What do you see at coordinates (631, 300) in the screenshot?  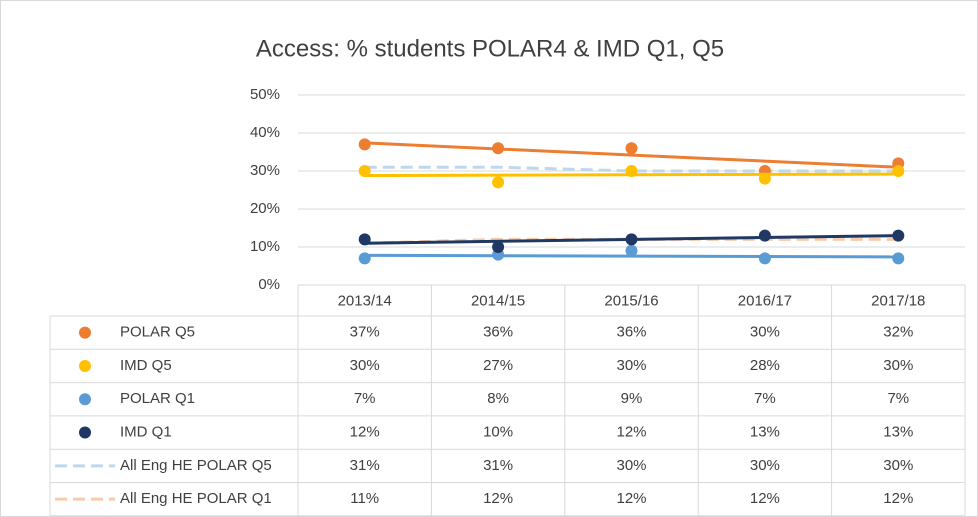 I see `x-tick-label: 2015/16` at bounding box center [631, 300].